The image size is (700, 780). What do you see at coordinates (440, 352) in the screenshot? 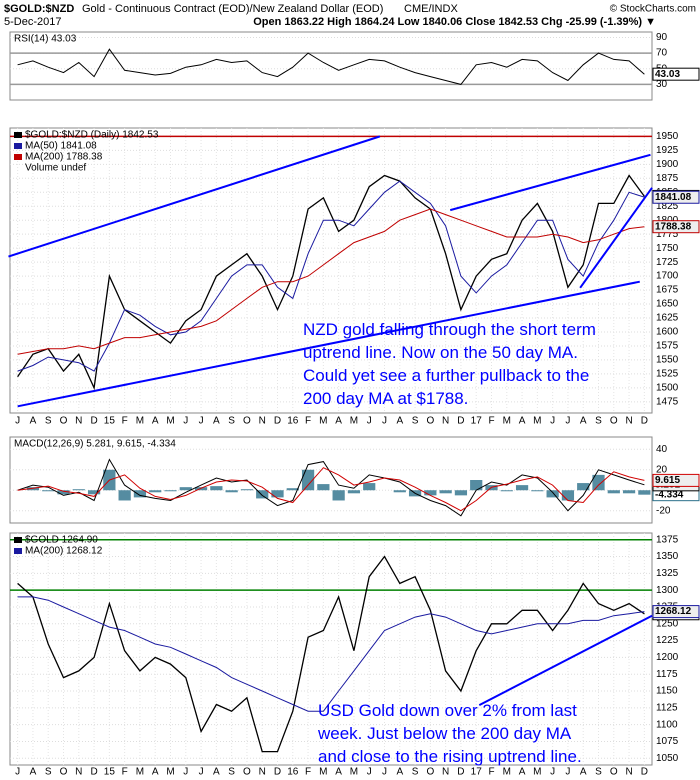
I see `annotation: uptrend line. Now on the 50 day MA.` at bounding box center [440, 352].